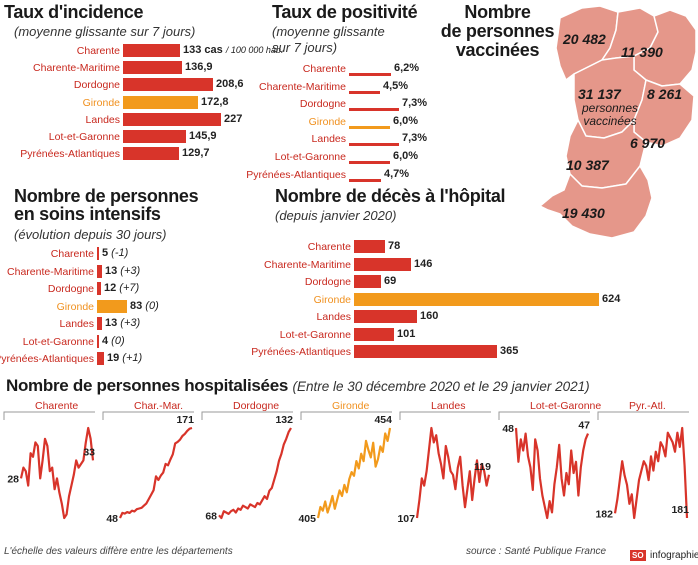 This screenshot has width=698, height=565. What do you see at coordinates (96, 85) in the screenshot?
I see `incidence-label-dordogne: Dordogne` at bounding box center [96, 85].